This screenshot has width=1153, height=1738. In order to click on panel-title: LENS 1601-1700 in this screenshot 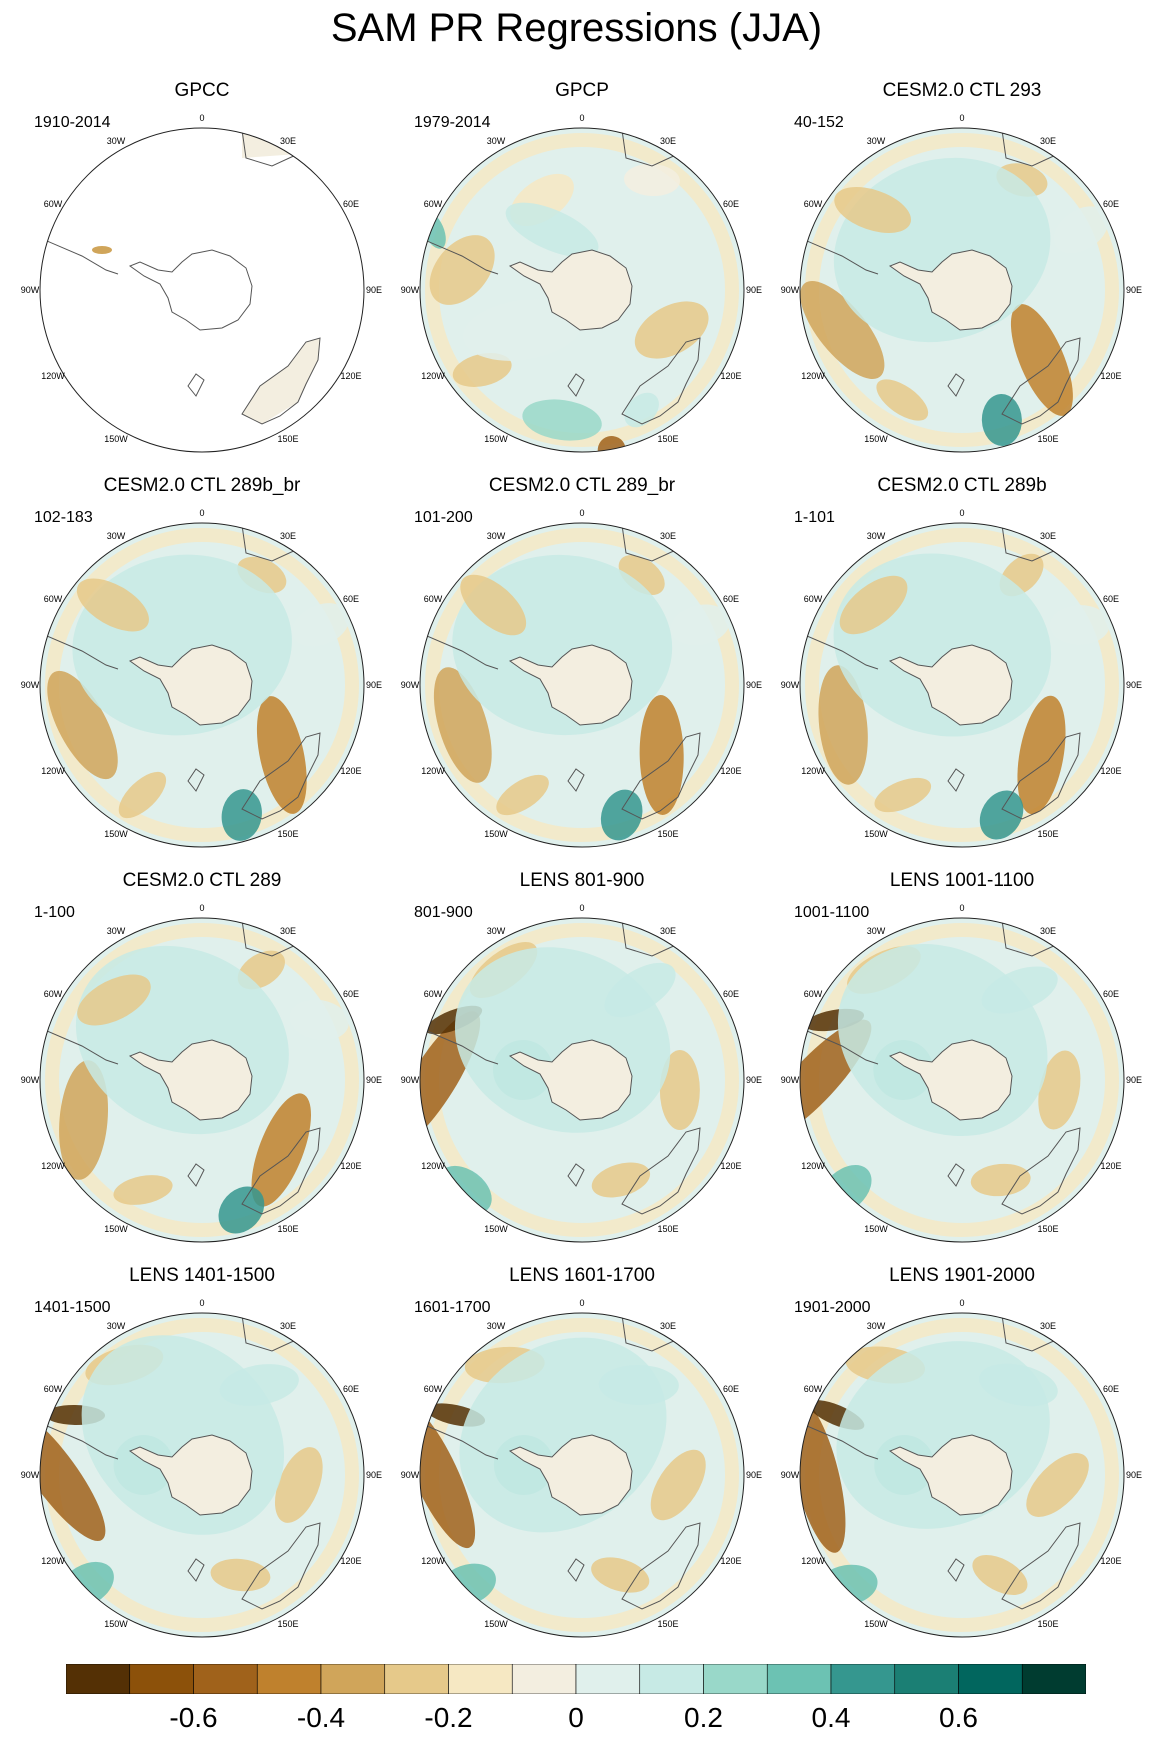, I will do `click(582, 1275)`.